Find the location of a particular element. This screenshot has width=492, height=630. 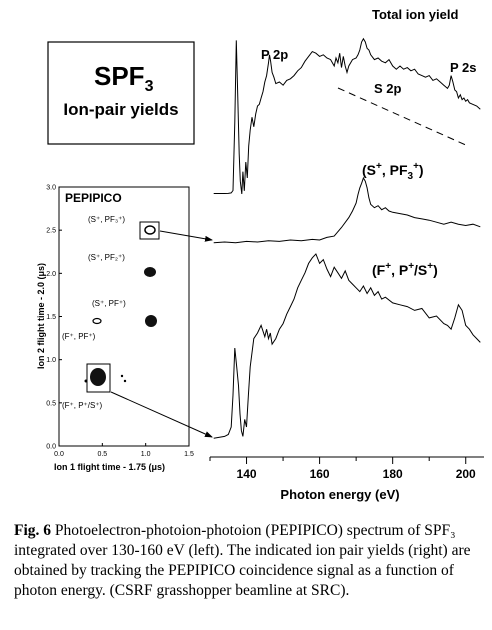

s2p-background-line is located at coordinates (403, 117).